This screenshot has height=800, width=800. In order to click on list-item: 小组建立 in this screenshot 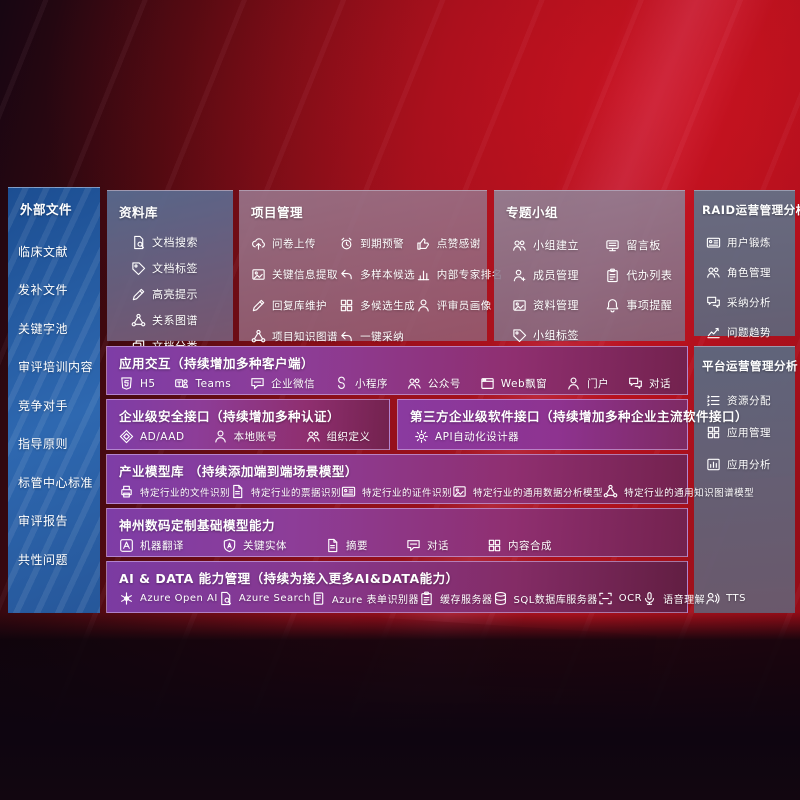, I will do `click(558, 245)`.